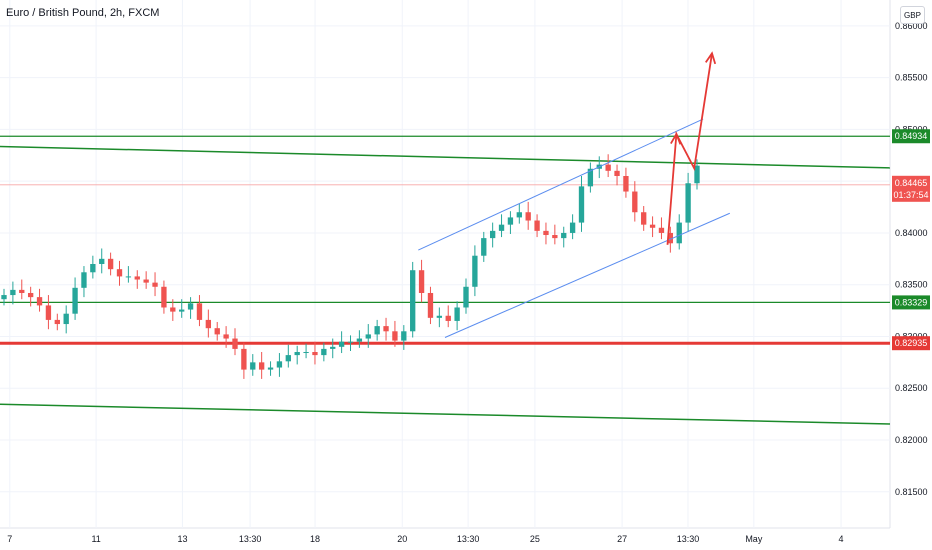 The height and width of the screenshot is (550, 932). I want to click on projection-arrow-path, so click(689, 149).